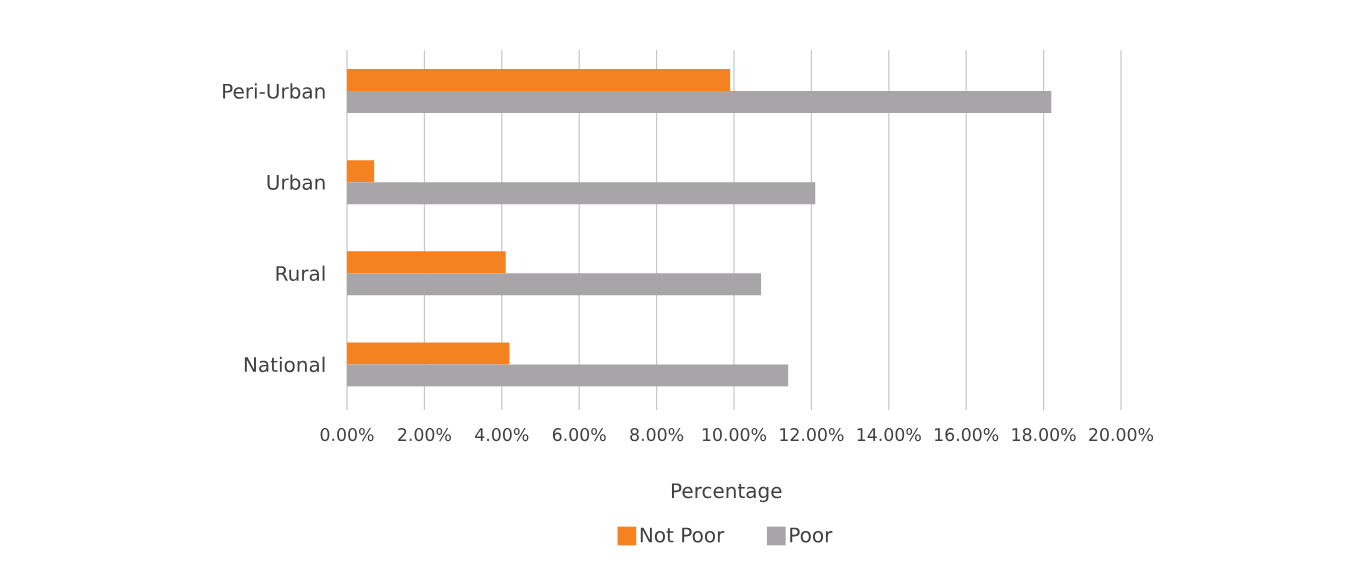 The width and height of the screenshot is (1357, 566). What do you see at coordinates (657, 435) in the screenshot?
I see `x-tick-label: 8.00%` at bounding box center [657, 435].